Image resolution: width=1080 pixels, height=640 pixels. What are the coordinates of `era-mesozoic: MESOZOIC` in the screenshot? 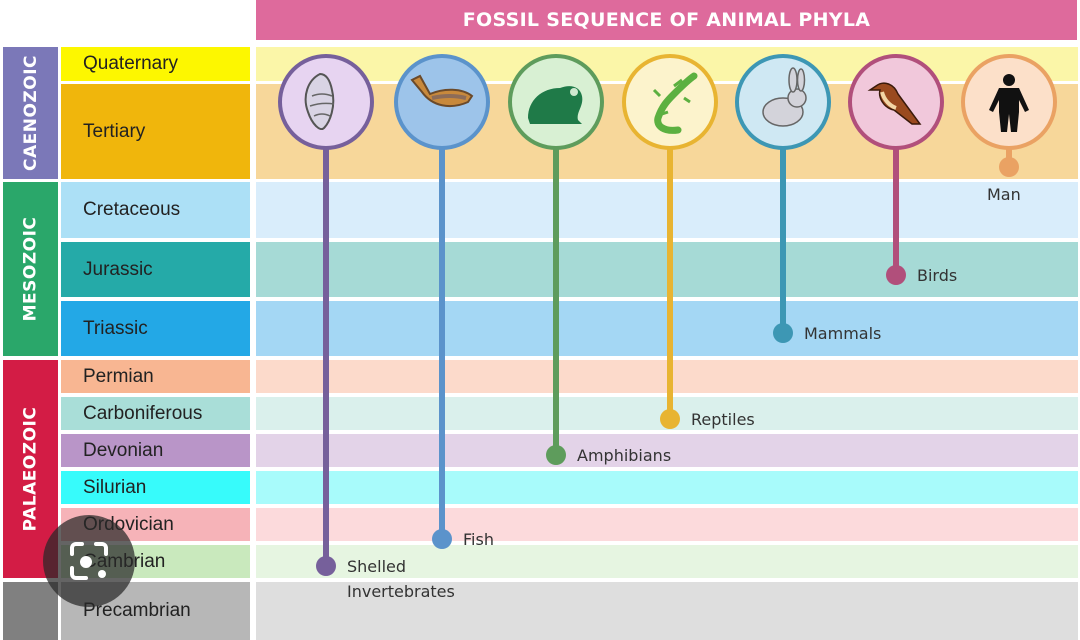 It's located at (30, 269).